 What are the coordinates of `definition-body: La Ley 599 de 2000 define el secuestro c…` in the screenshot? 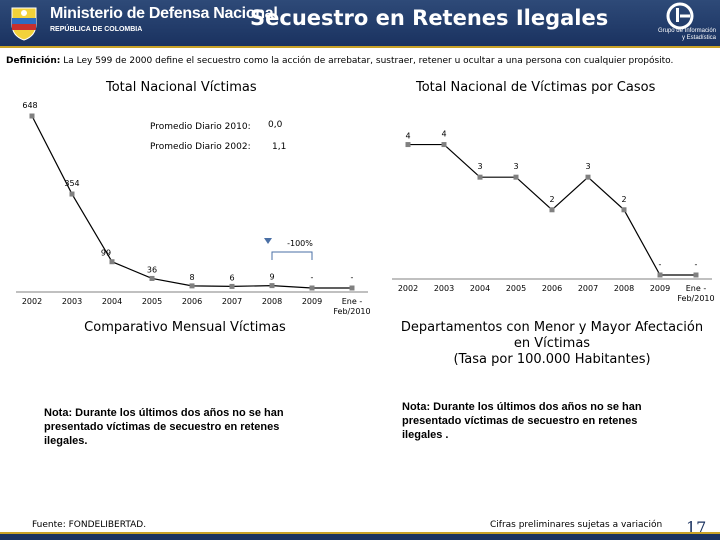 It's located at (368, 61).